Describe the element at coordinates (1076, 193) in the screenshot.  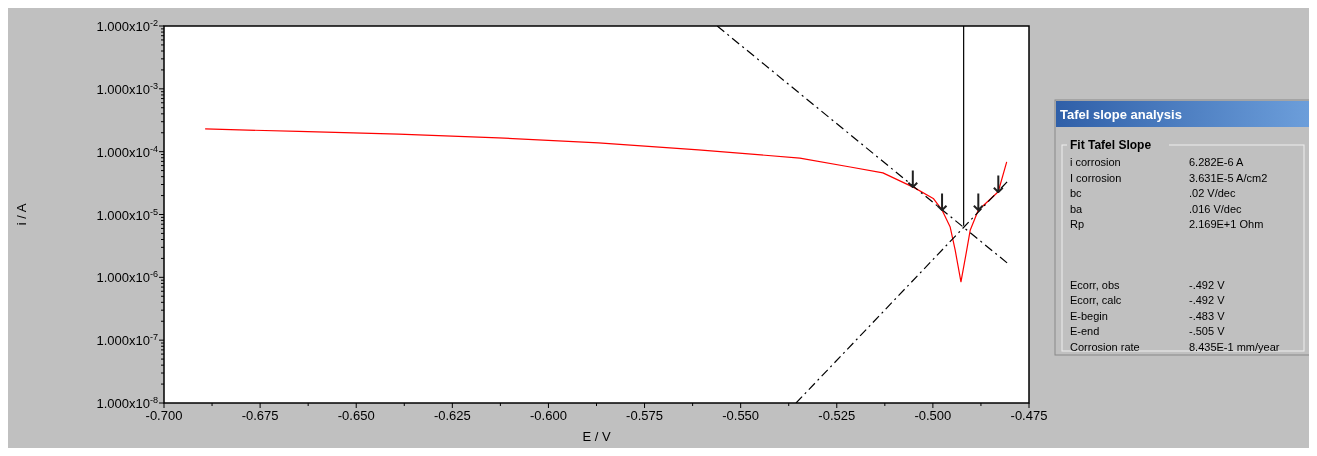
I see `text: bc` at that location.